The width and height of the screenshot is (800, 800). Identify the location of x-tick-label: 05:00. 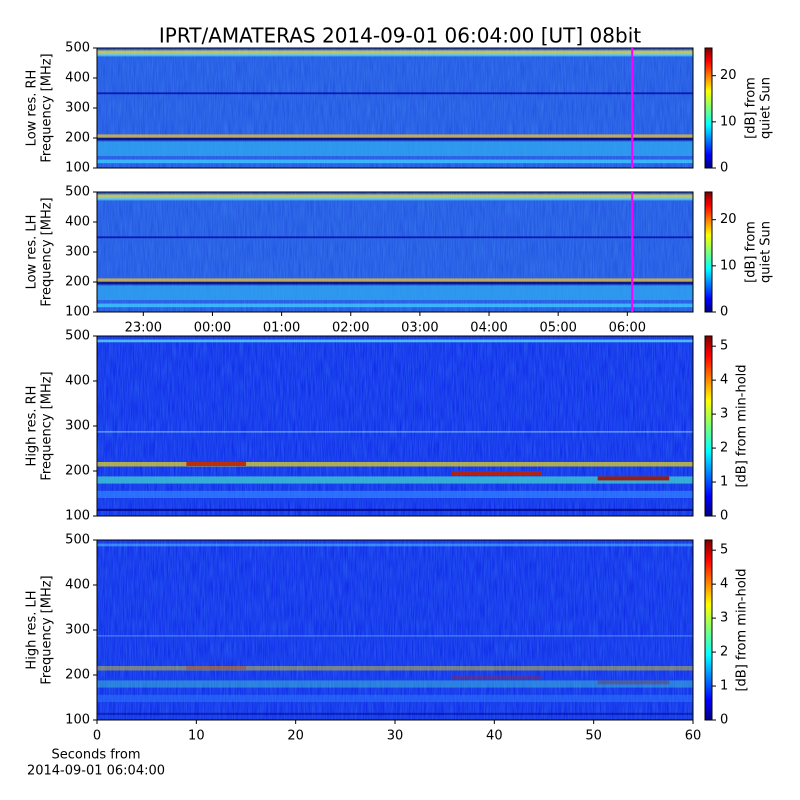
(557, 328).